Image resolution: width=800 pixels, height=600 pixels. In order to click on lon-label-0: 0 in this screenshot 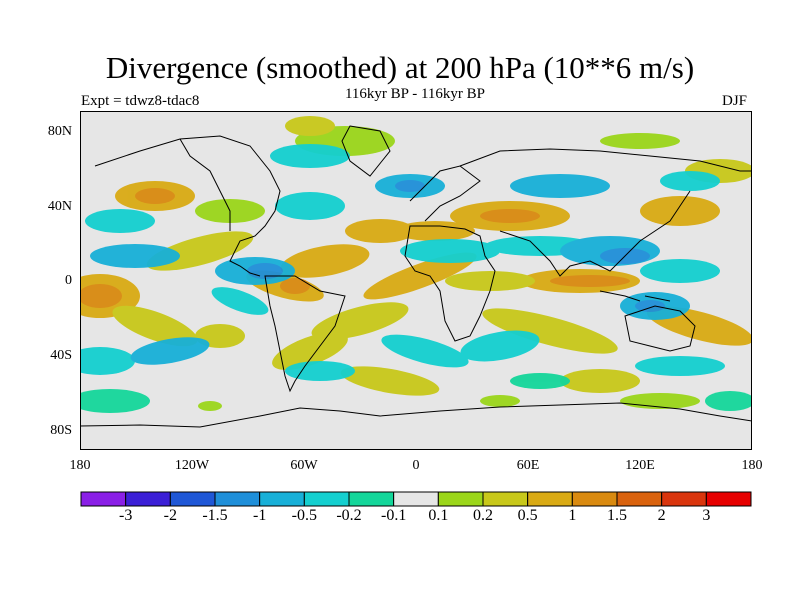, I will do `click(416, 465)`.